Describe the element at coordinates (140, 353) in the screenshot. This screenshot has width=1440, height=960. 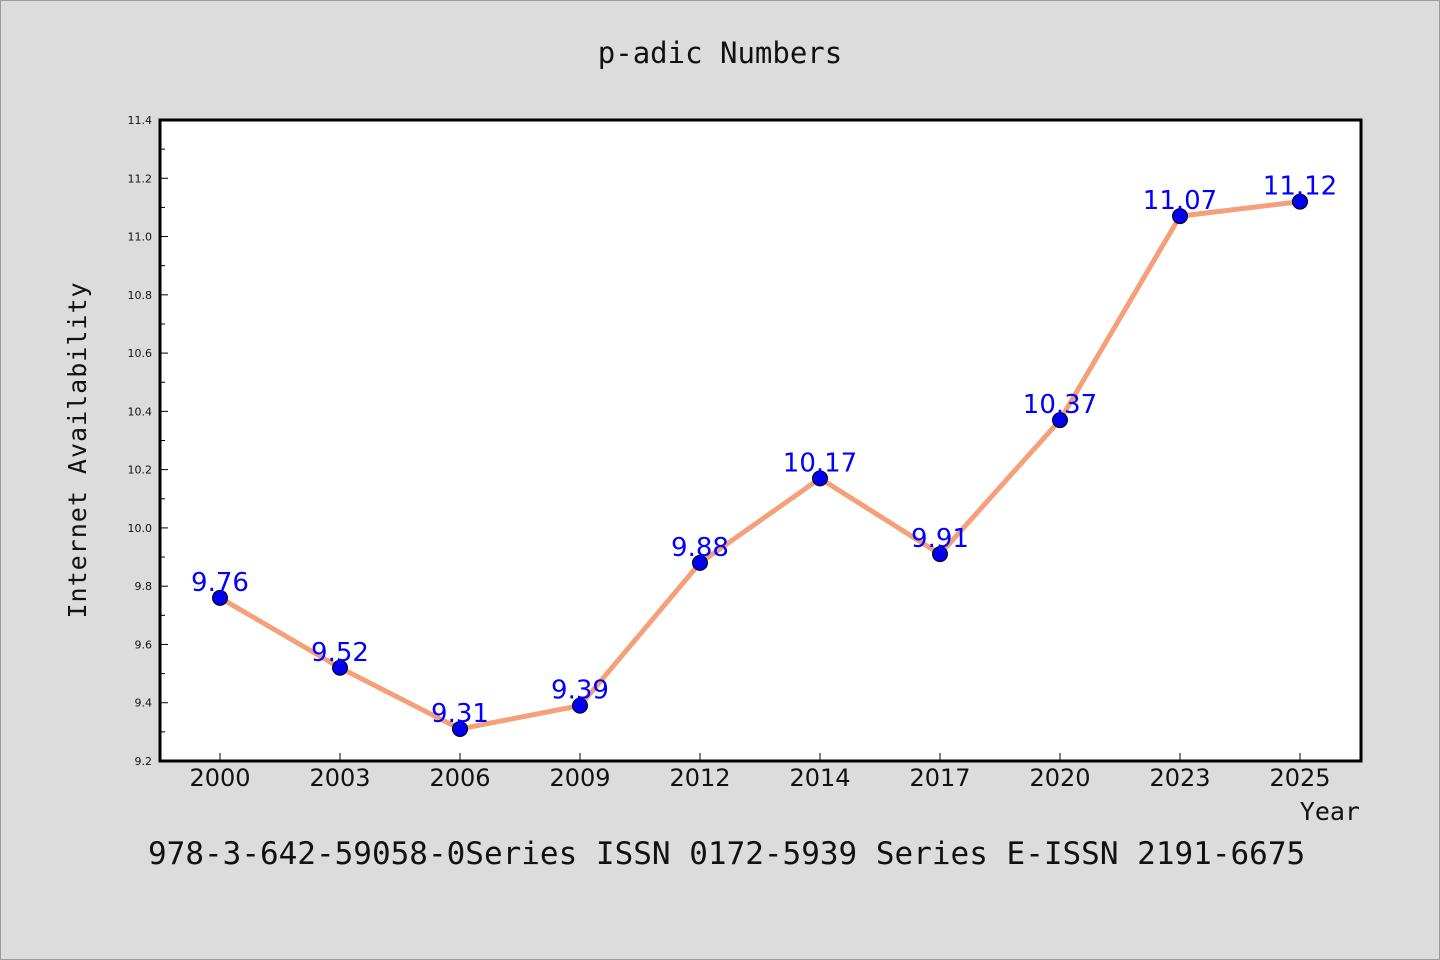
I see `y-tick-label: 10.6` at that location.